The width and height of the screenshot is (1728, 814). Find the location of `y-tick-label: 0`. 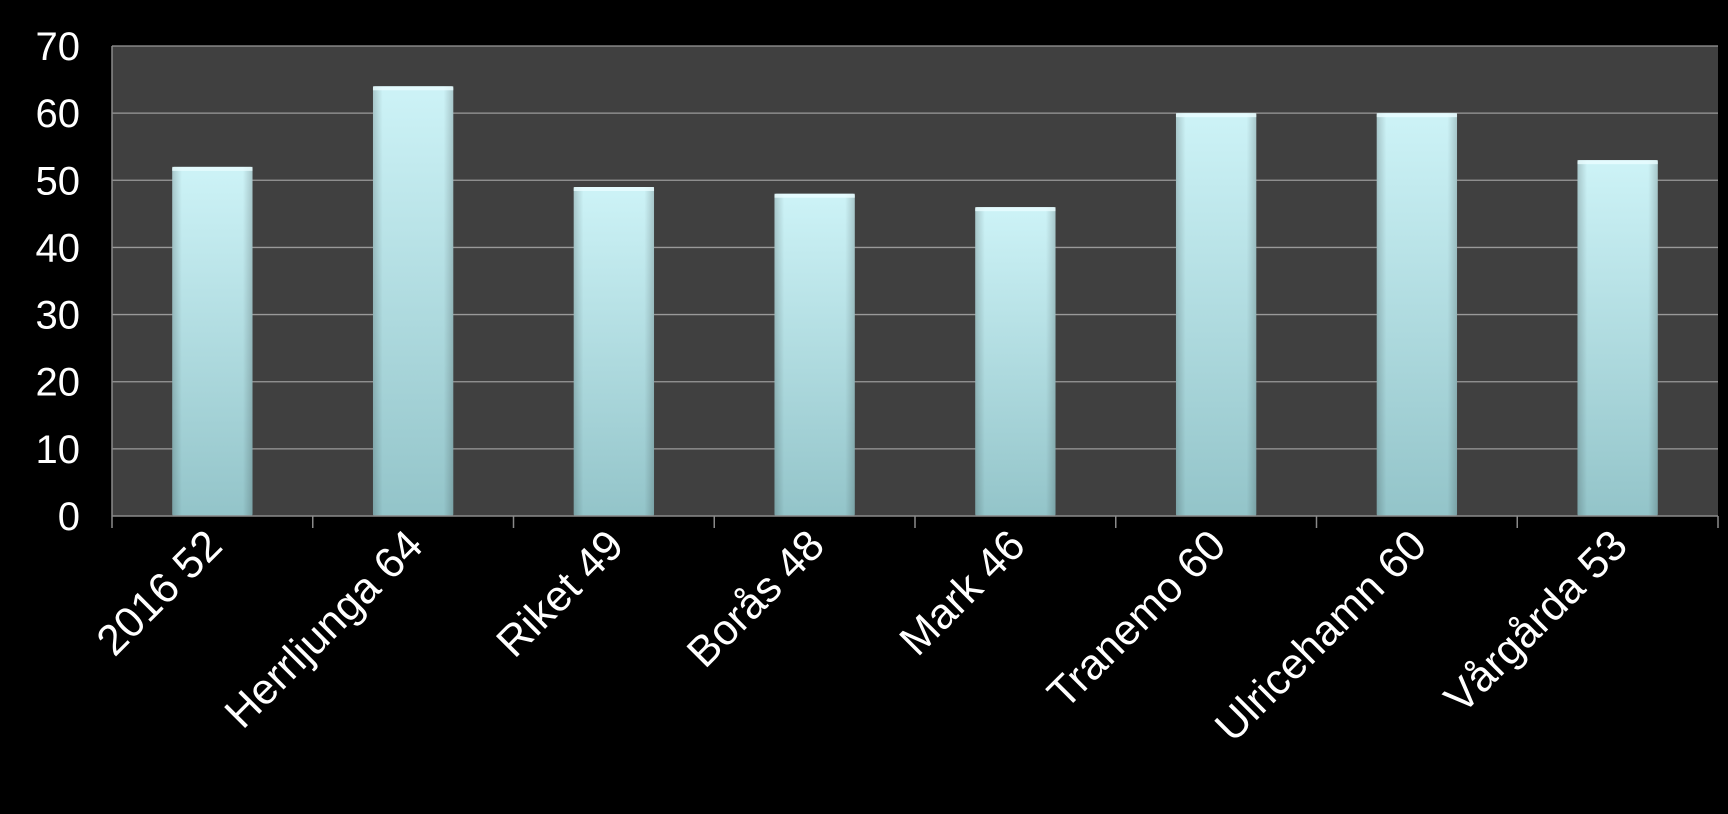

y-tick-label: 0 is located at coordinates (69, 517).